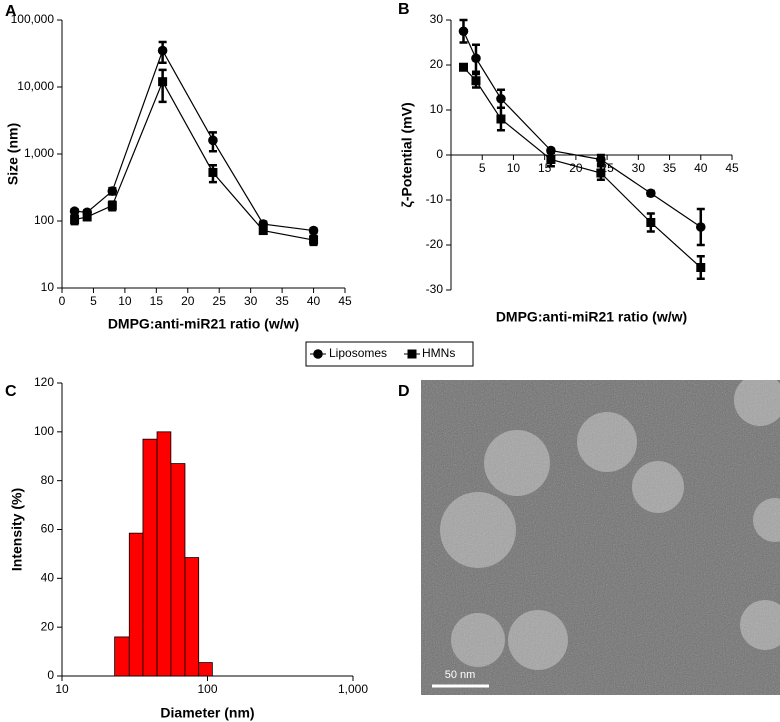 Image resolution: width=780 pixels, height=722 pixels. Describe the element at coordinates (207, 689) in the screenshot. I see `x-tick-label: 100` at that location.